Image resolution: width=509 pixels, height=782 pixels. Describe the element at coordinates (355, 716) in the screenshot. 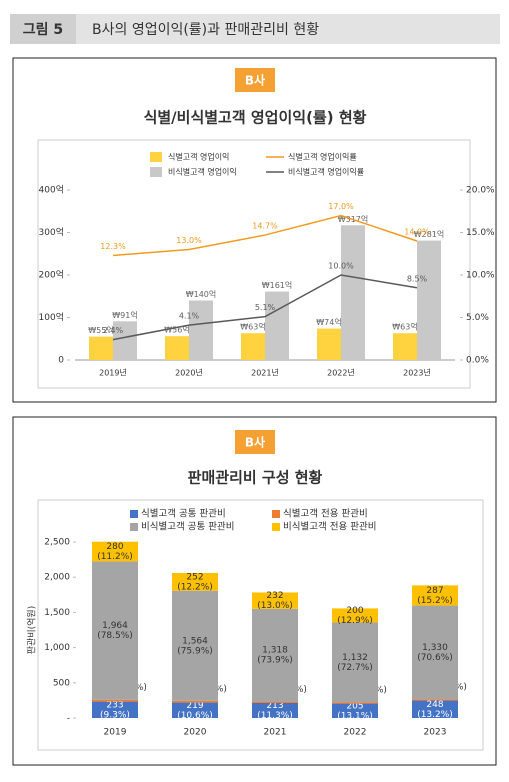

I see `share-label: (13.1%)` at that location.